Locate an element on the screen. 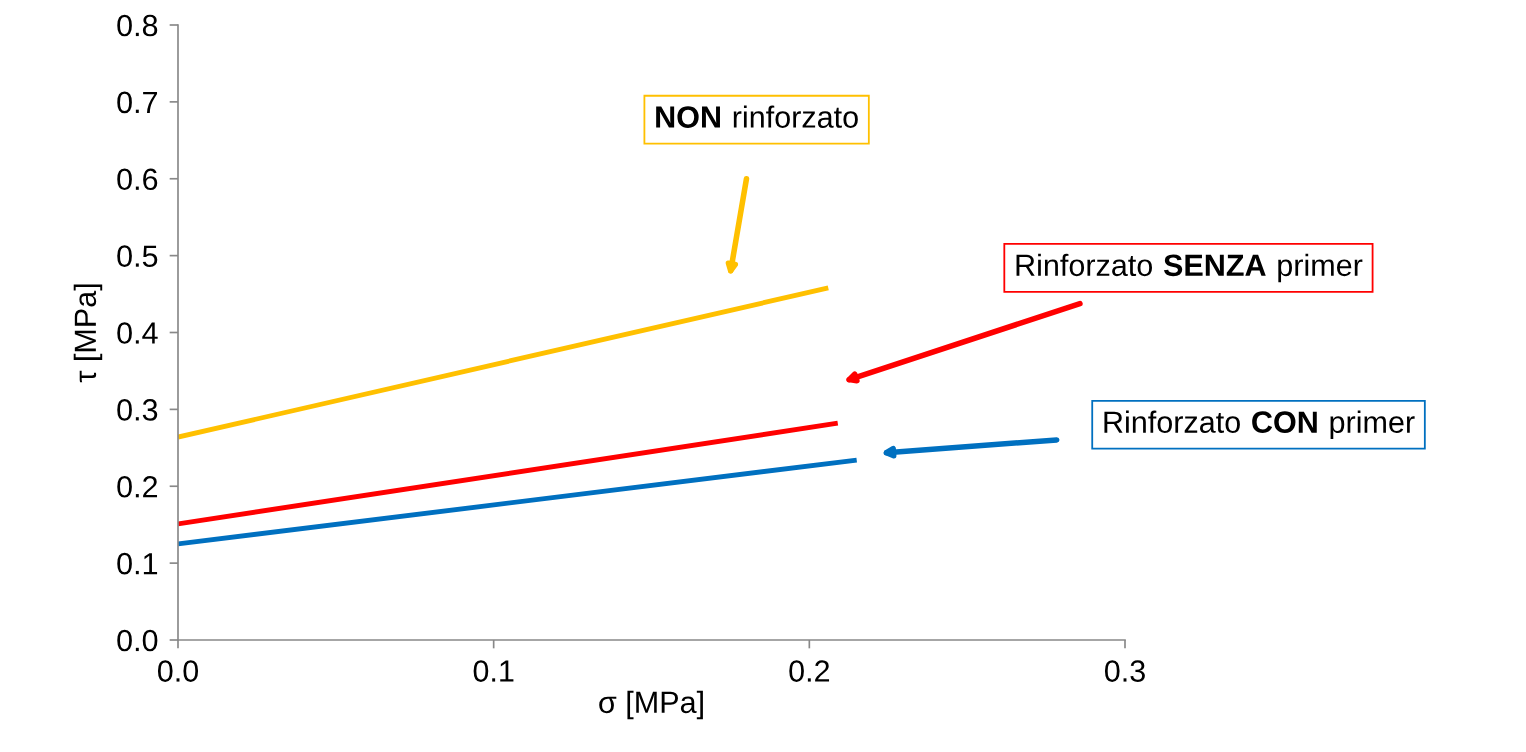  y-tick-label: 0.5 is located at coordinates (137, 256).